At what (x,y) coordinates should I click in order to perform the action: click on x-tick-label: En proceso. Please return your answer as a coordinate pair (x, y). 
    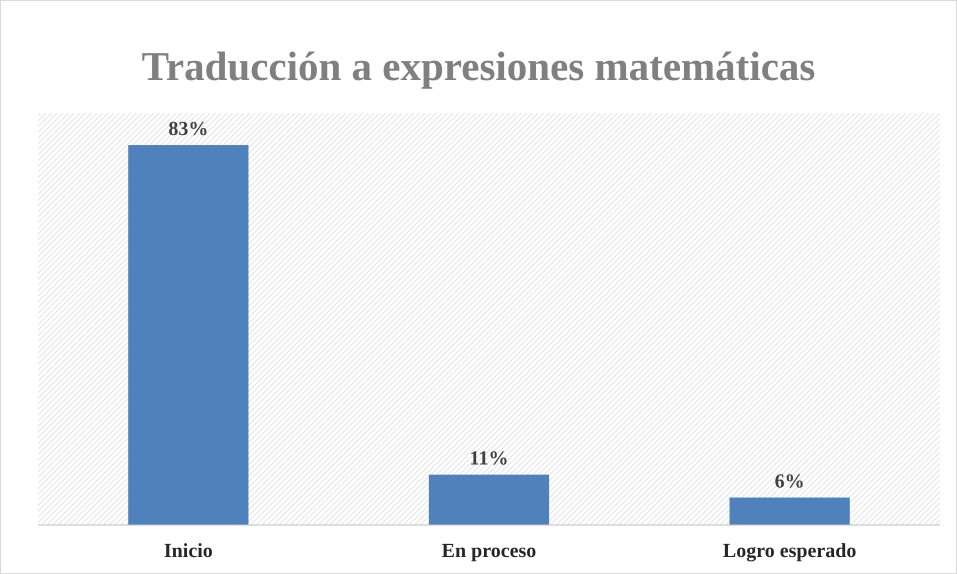
    Looking at the image, I should click on (489, 551).